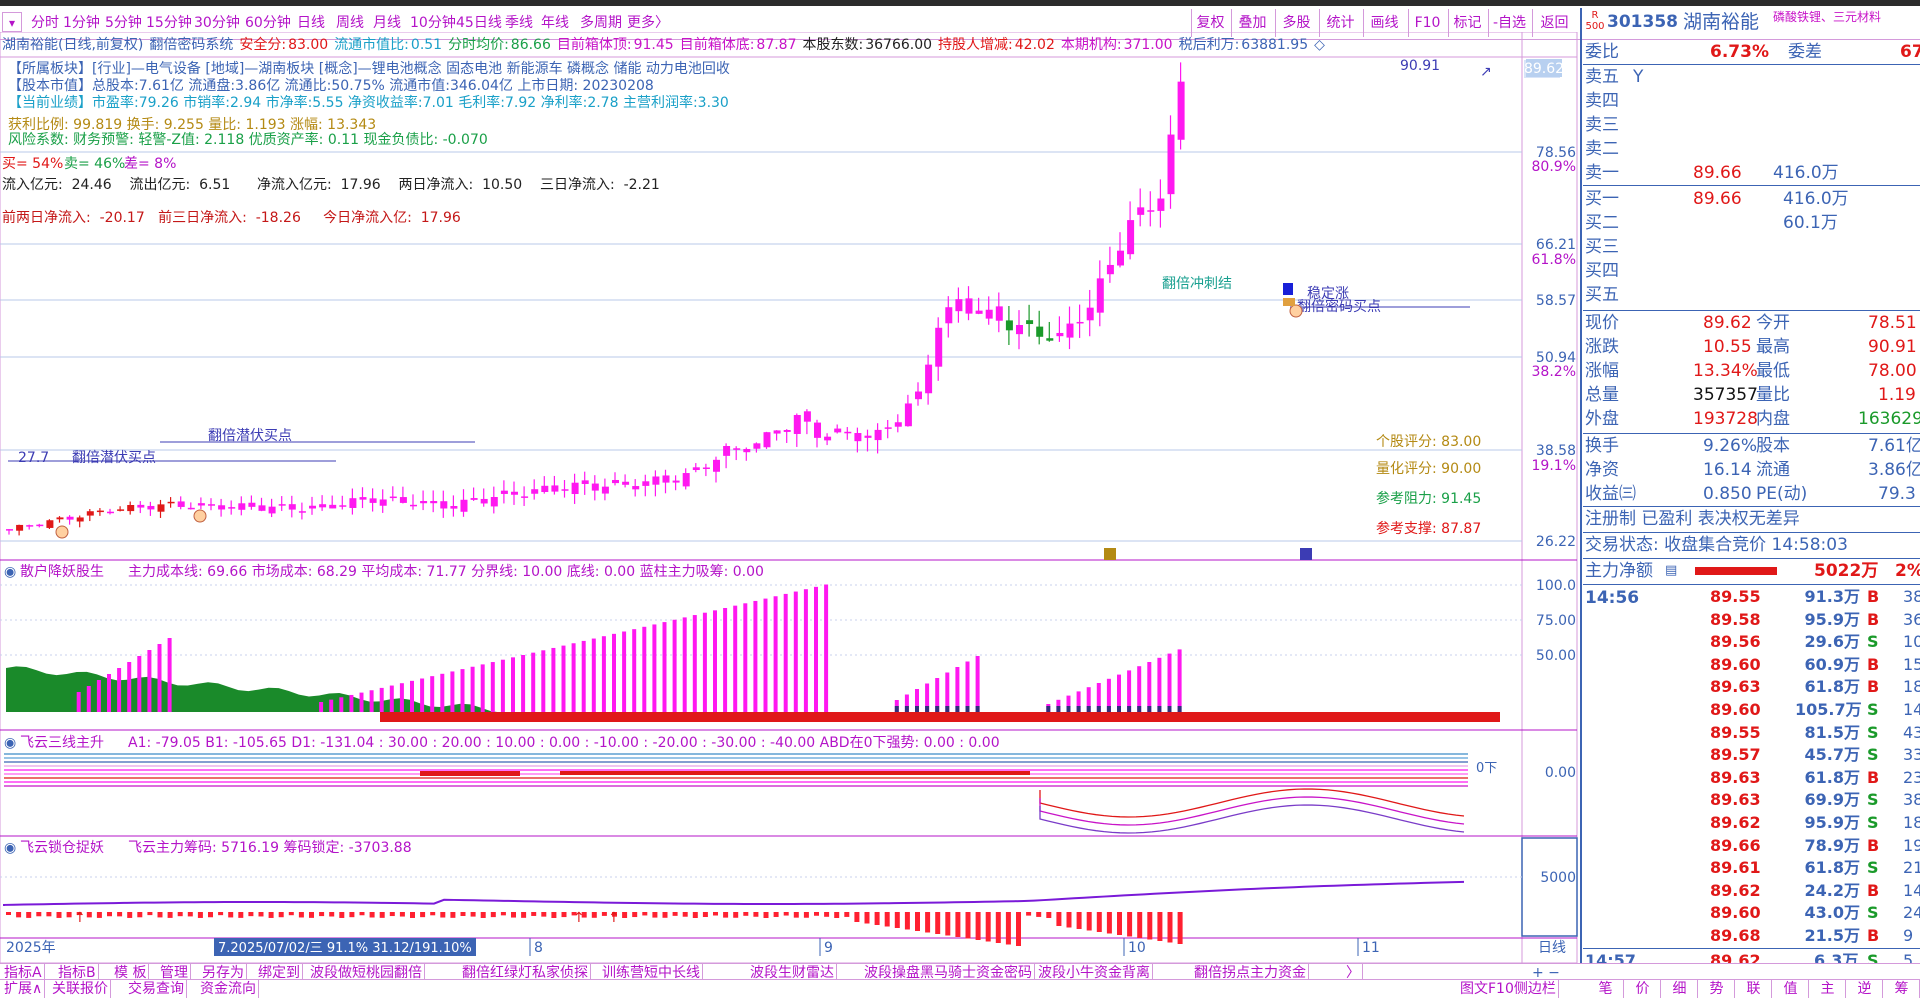 This screenshot has height=998, width=1920. I want to click on indicator-tab-3: 管理, so click(174, 973).